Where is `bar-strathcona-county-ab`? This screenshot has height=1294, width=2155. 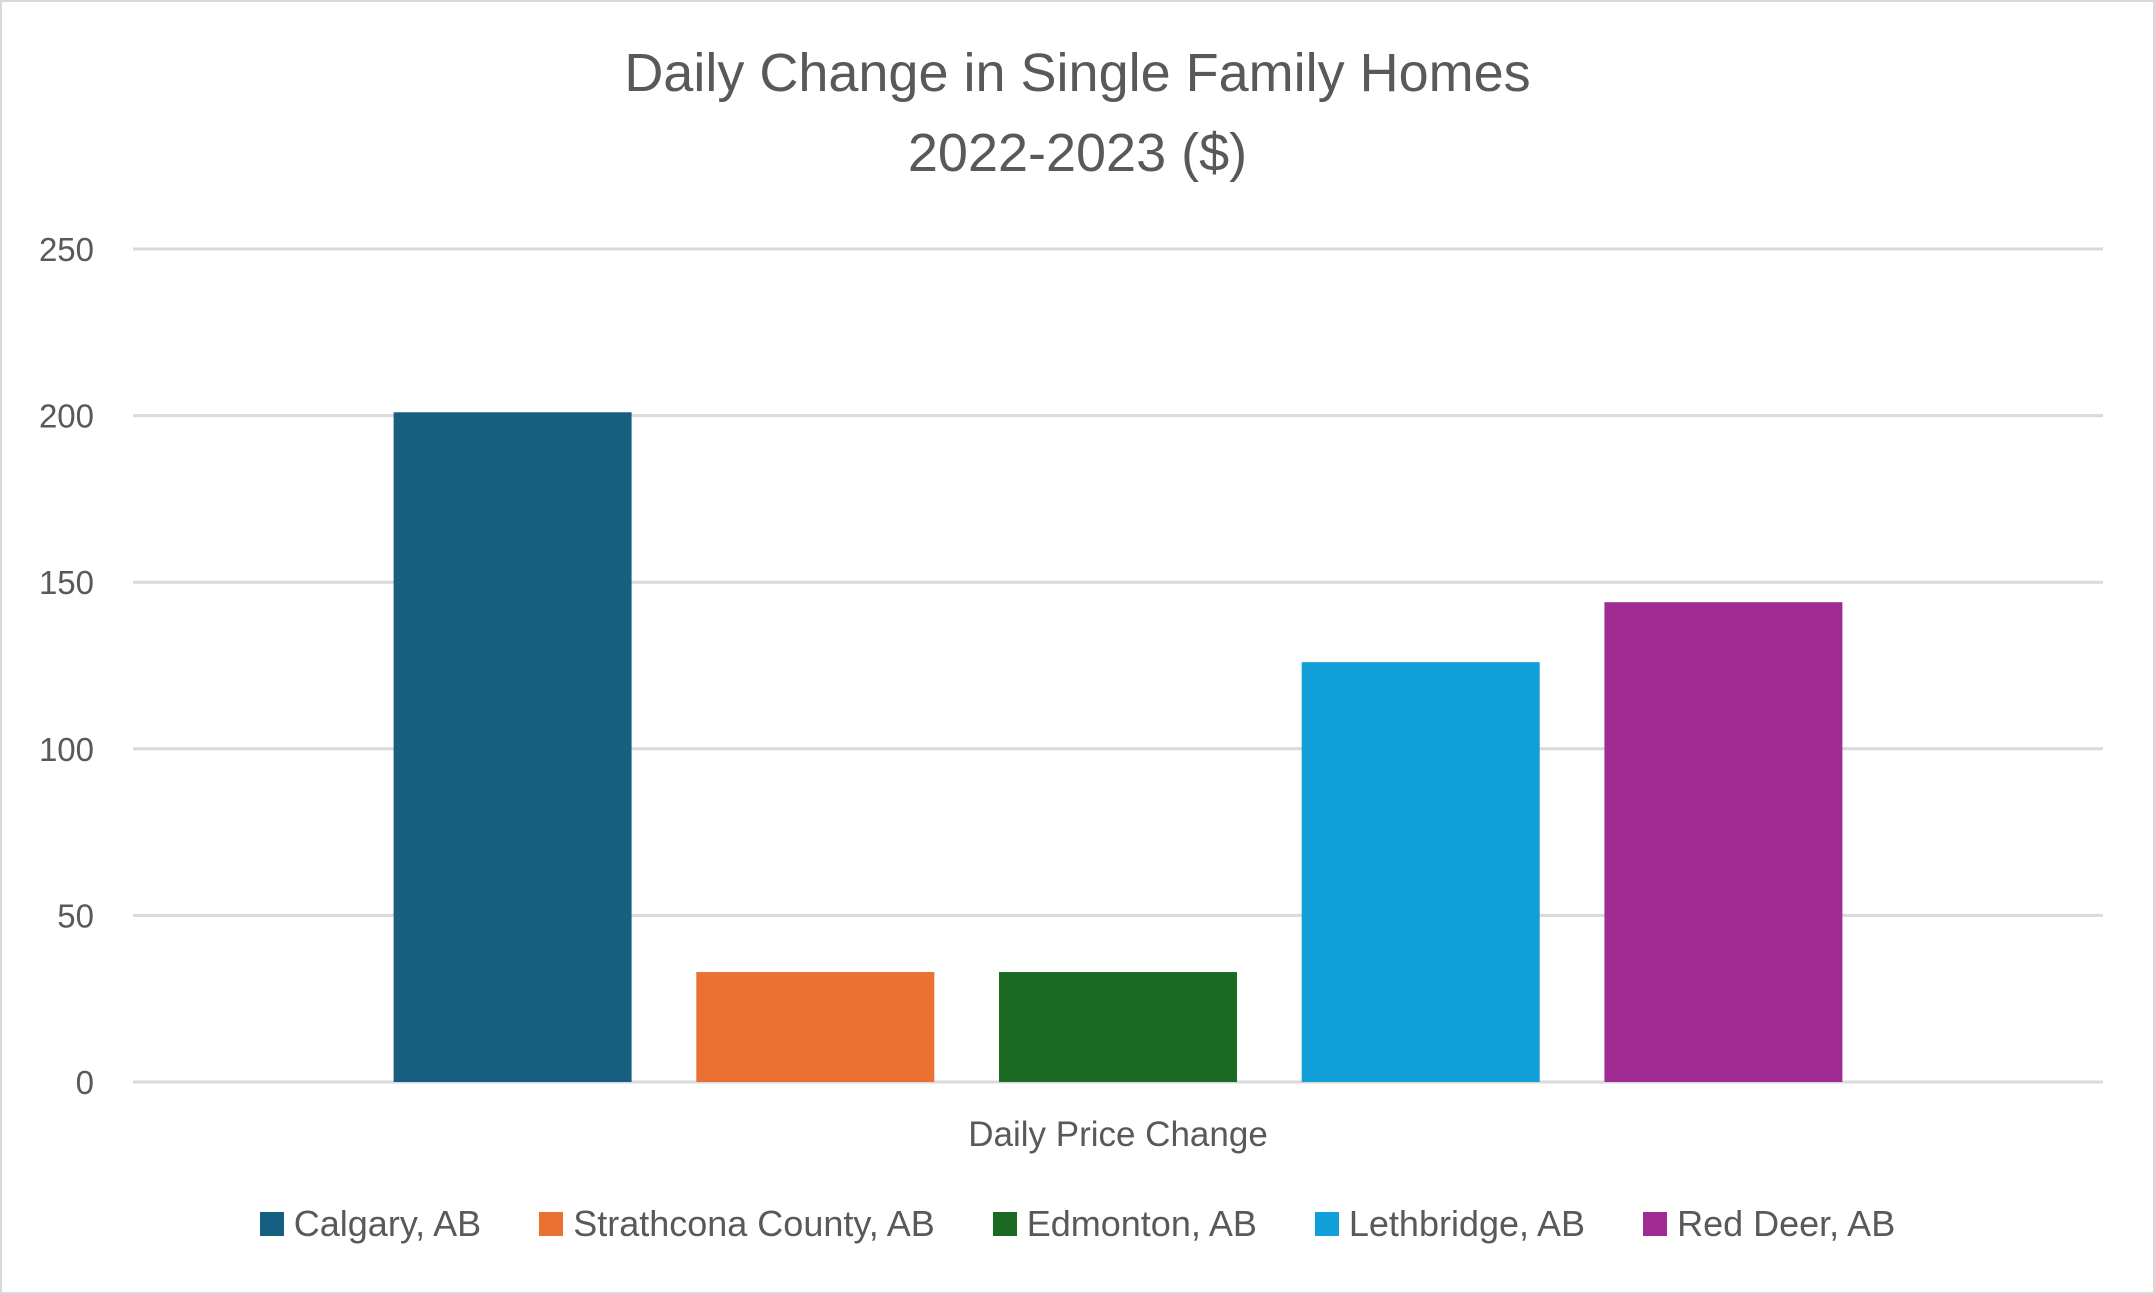 bar-strathcona-county-ab is located at coordinates (815, 1027).